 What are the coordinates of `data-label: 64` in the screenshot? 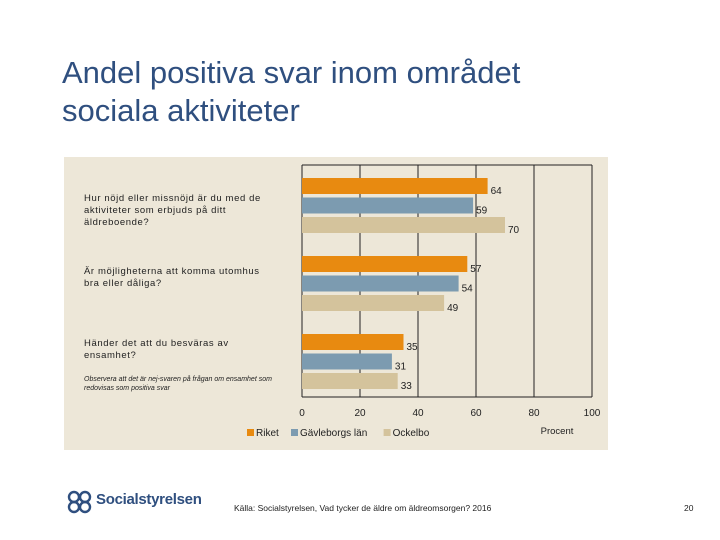 It's located at (497, 191).